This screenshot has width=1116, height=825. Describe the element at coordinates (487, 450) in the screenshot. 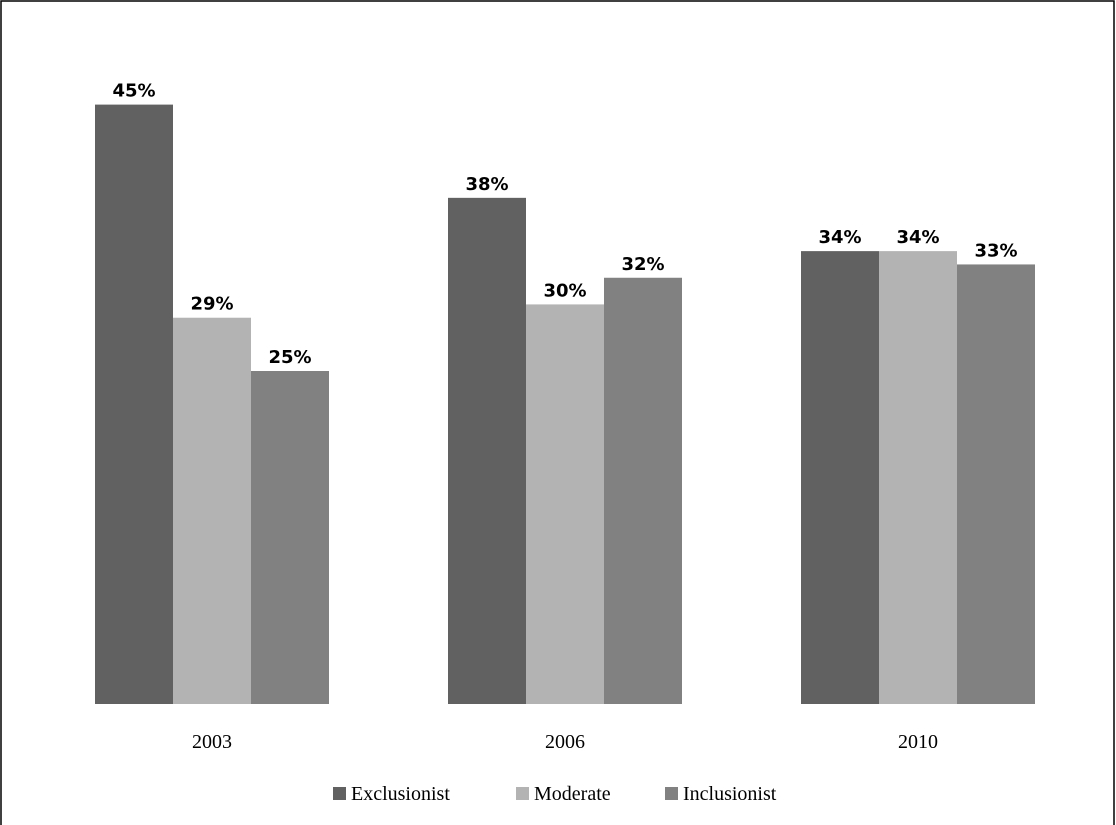

I see `bar-exclusionist-2006` at that location.